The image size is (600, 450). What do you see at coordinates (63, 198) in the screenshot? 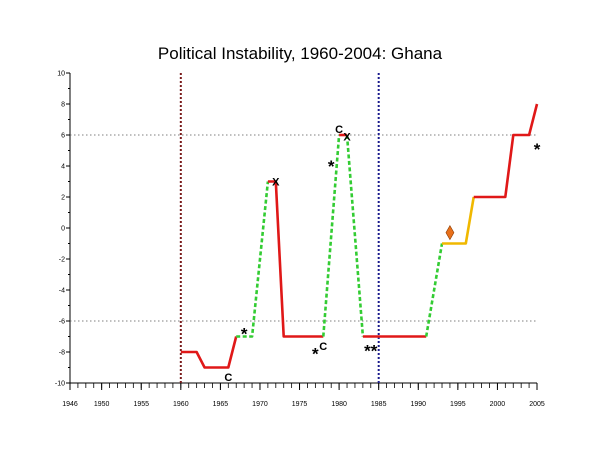
I see `y-tick-label: 2` at bounding box center [63, 198].